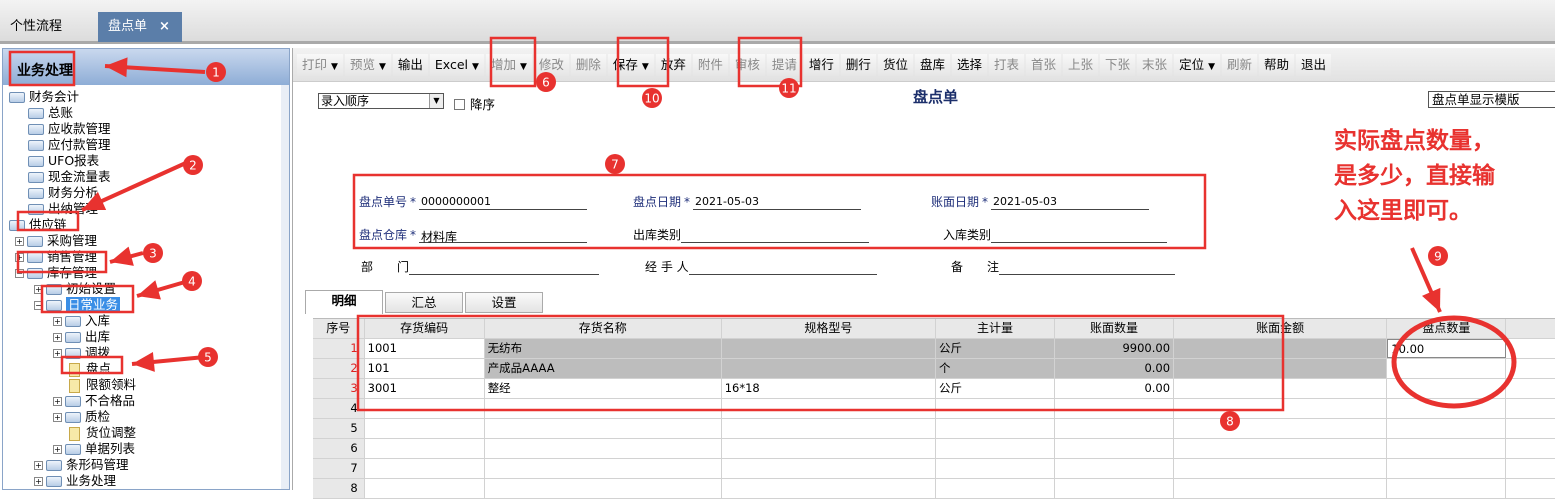 Image resolution: width=1555 pixels, height=499 pixels. I want to click on tree-item: 供应链, so click(38, 225).